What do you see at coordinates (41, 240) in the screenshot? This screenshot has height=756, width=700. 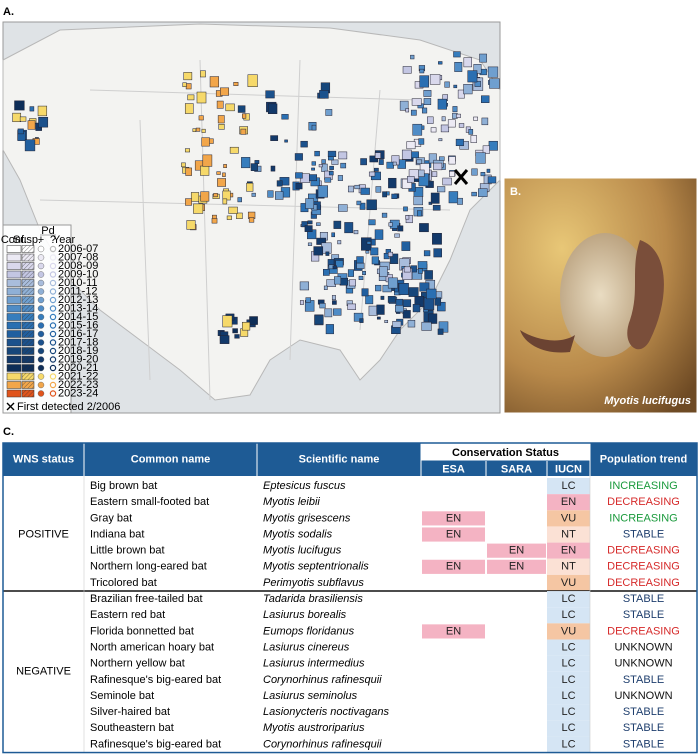 I see `legend-header: +` at bounding box center [41, 240].